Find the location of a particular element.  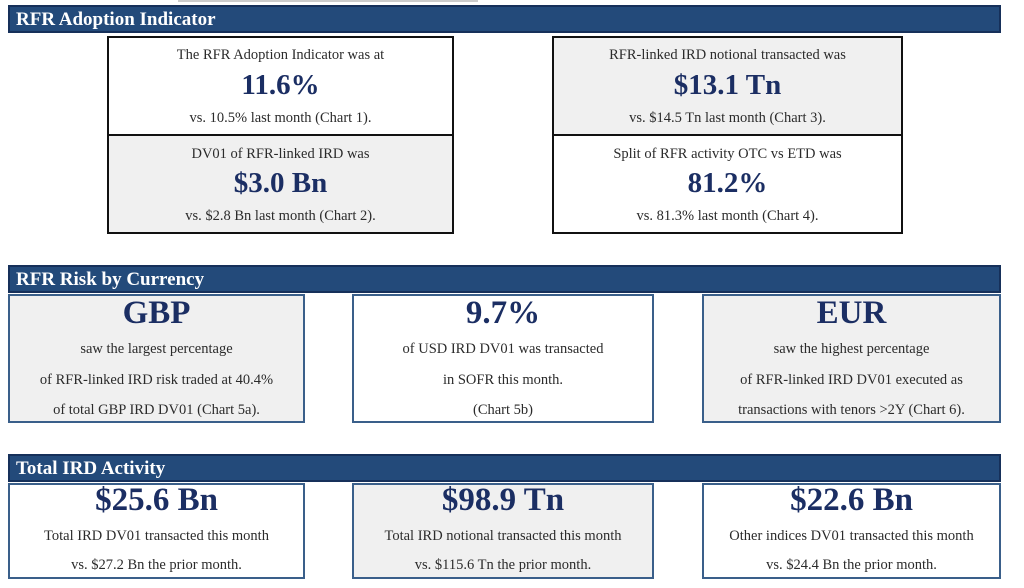

card-value: $13.1 Tn is located at coordinates (727, 85).